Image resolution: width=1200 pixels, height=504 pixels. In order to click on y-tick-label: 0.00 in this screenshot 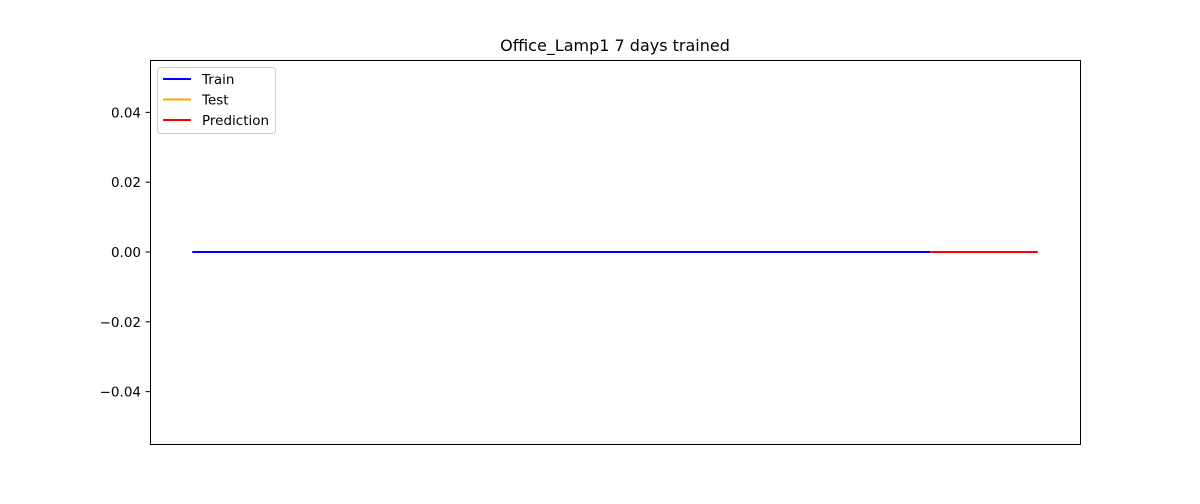, I will do `click(126, 253)`.